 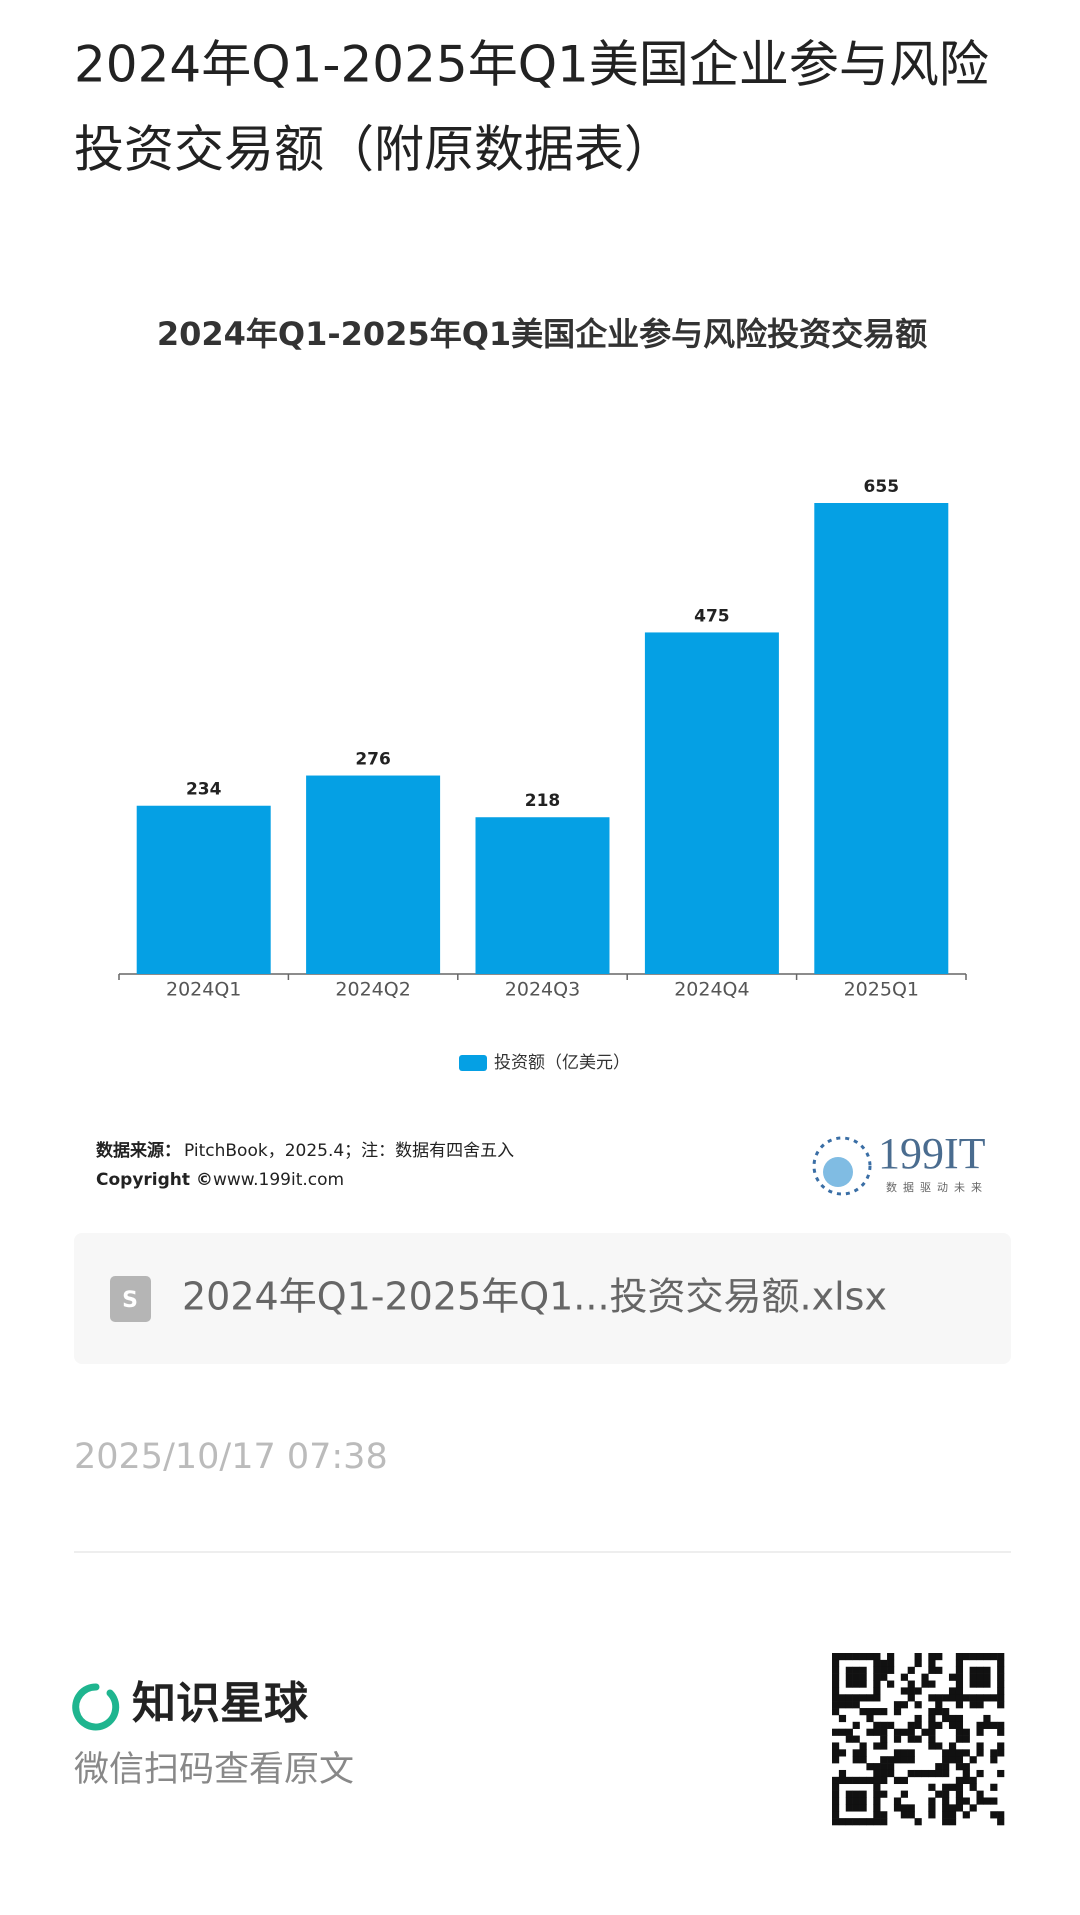 I want to click on value-label: 234, so click(x=204, y=790).